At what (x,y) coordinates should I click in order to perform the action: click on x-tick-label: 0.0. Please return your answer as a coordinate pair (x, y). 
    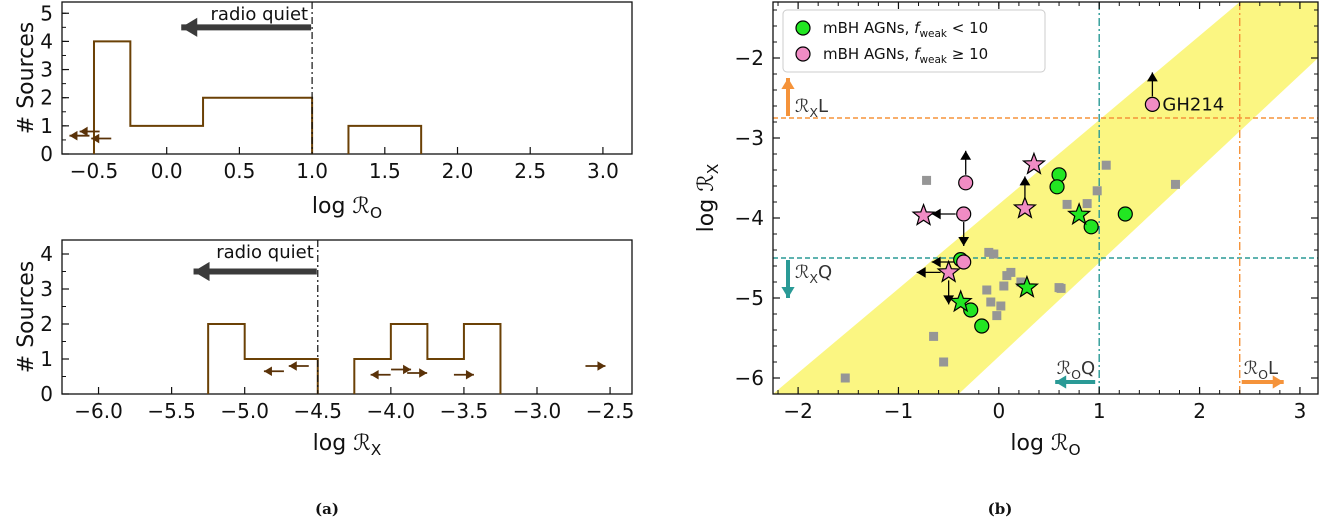
    Looking at the image, I should click on (167, 171).